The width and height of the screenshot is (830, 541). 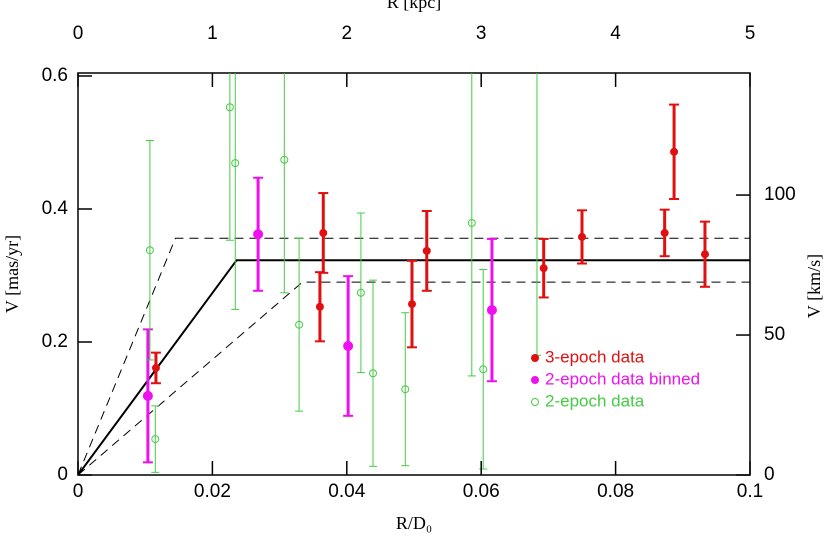 What do you see at coordinates (814, 286) in the screenshot?
I see `y2-axis-label: V [km/s]` at bounding box center [814, 286].